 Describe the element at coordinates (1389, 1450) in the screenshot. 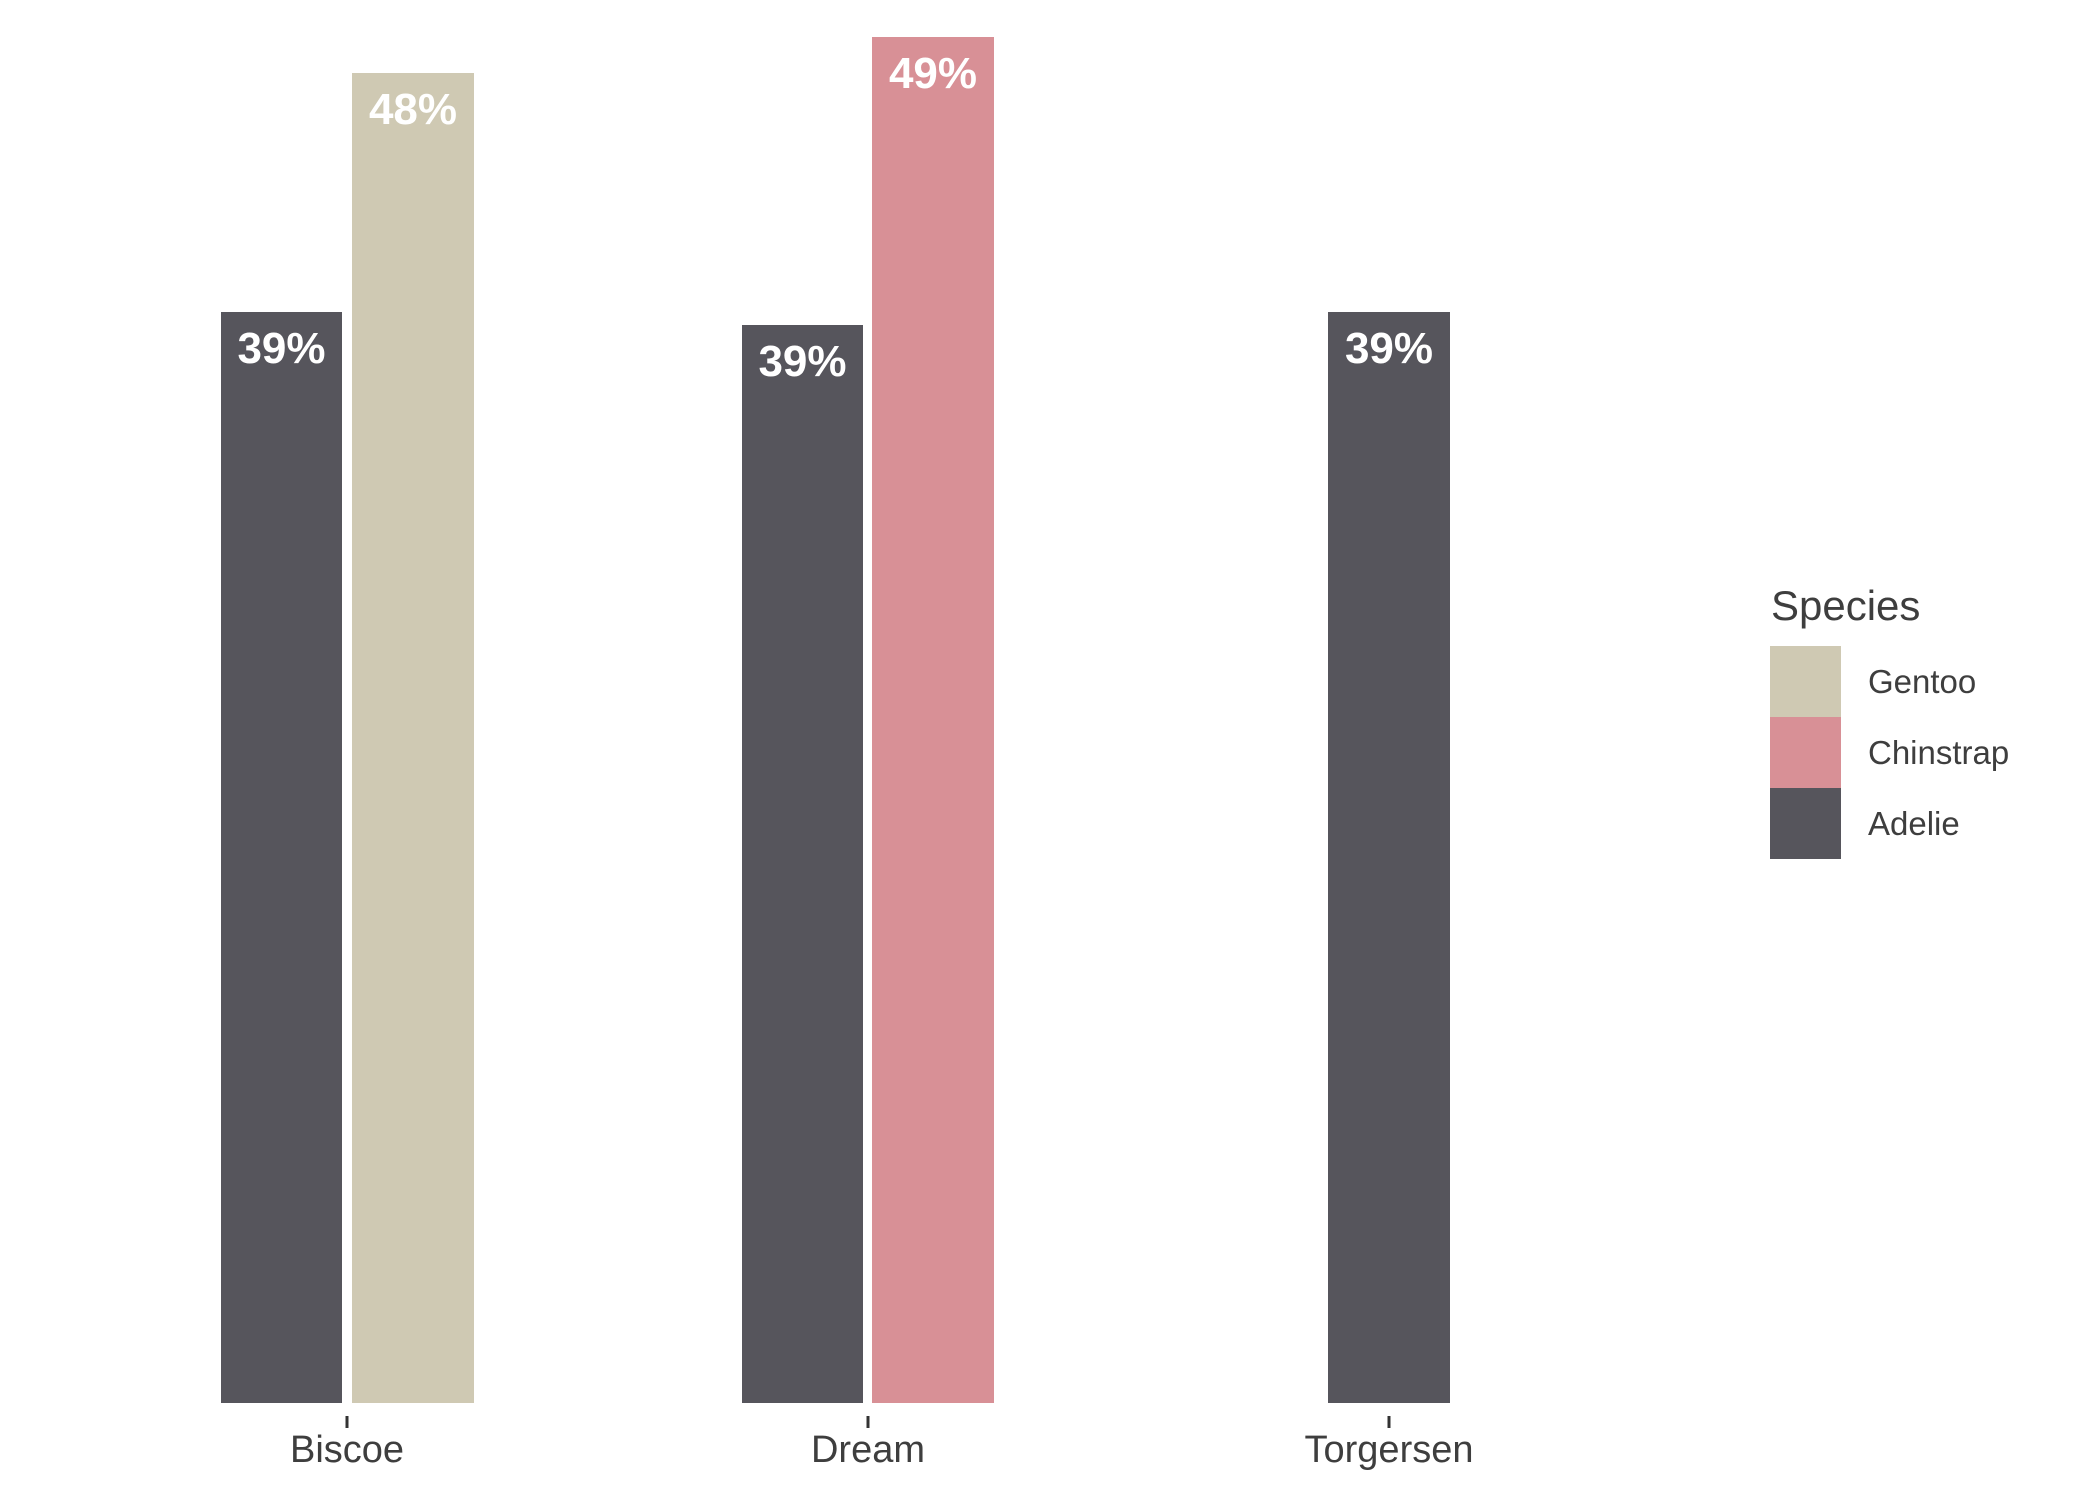

I see `x-axis-label-torgersen: Torgersen` at that location.